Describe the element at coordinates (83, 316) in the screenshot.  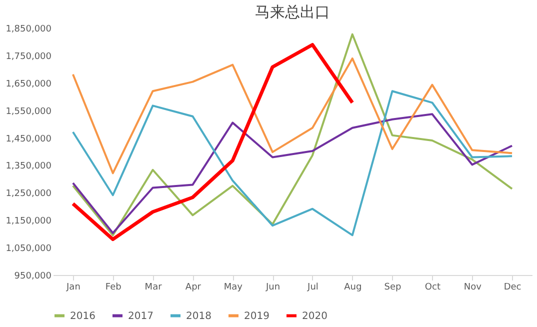
I see `legend-label: 2016` at that location.